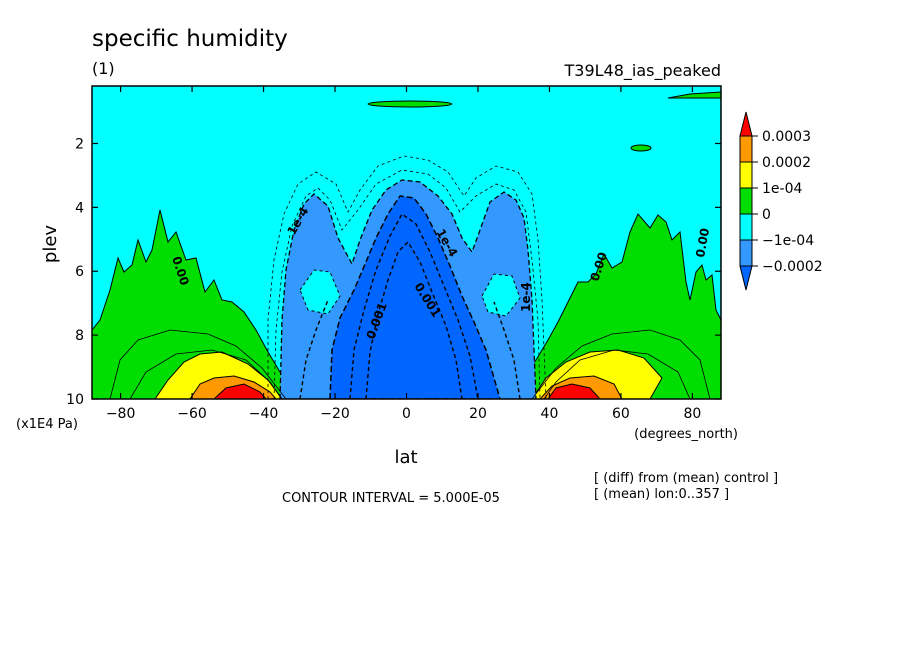 This screenshot has height=654, width=904. What do you see at coordinates (47, 424) in the screenshot?
I see `y-axis-unit: (x1E4 Pa)` at bounding box center [47, 424].